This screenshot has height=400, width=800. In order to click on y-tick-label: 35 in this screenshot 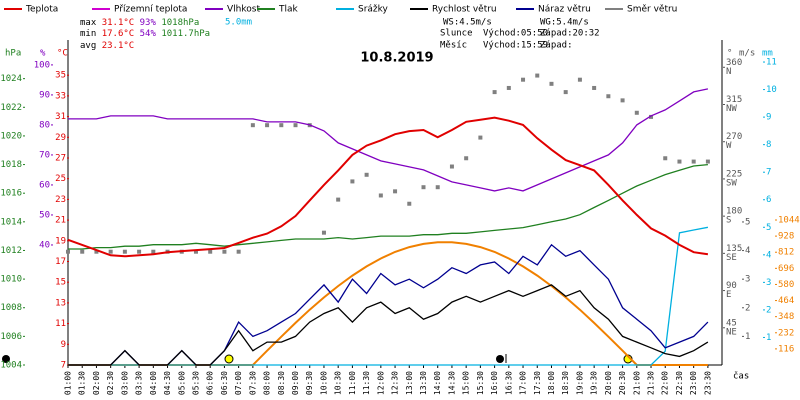, I will do `click(60, 76)`.